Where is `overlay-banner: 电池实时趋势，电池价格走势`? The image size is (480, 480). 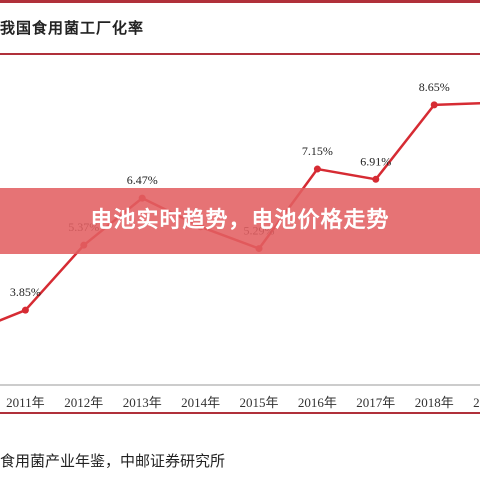
overlay-banner: 电池实时趋势，电池价格走势 is located at coordinates (240, 221).